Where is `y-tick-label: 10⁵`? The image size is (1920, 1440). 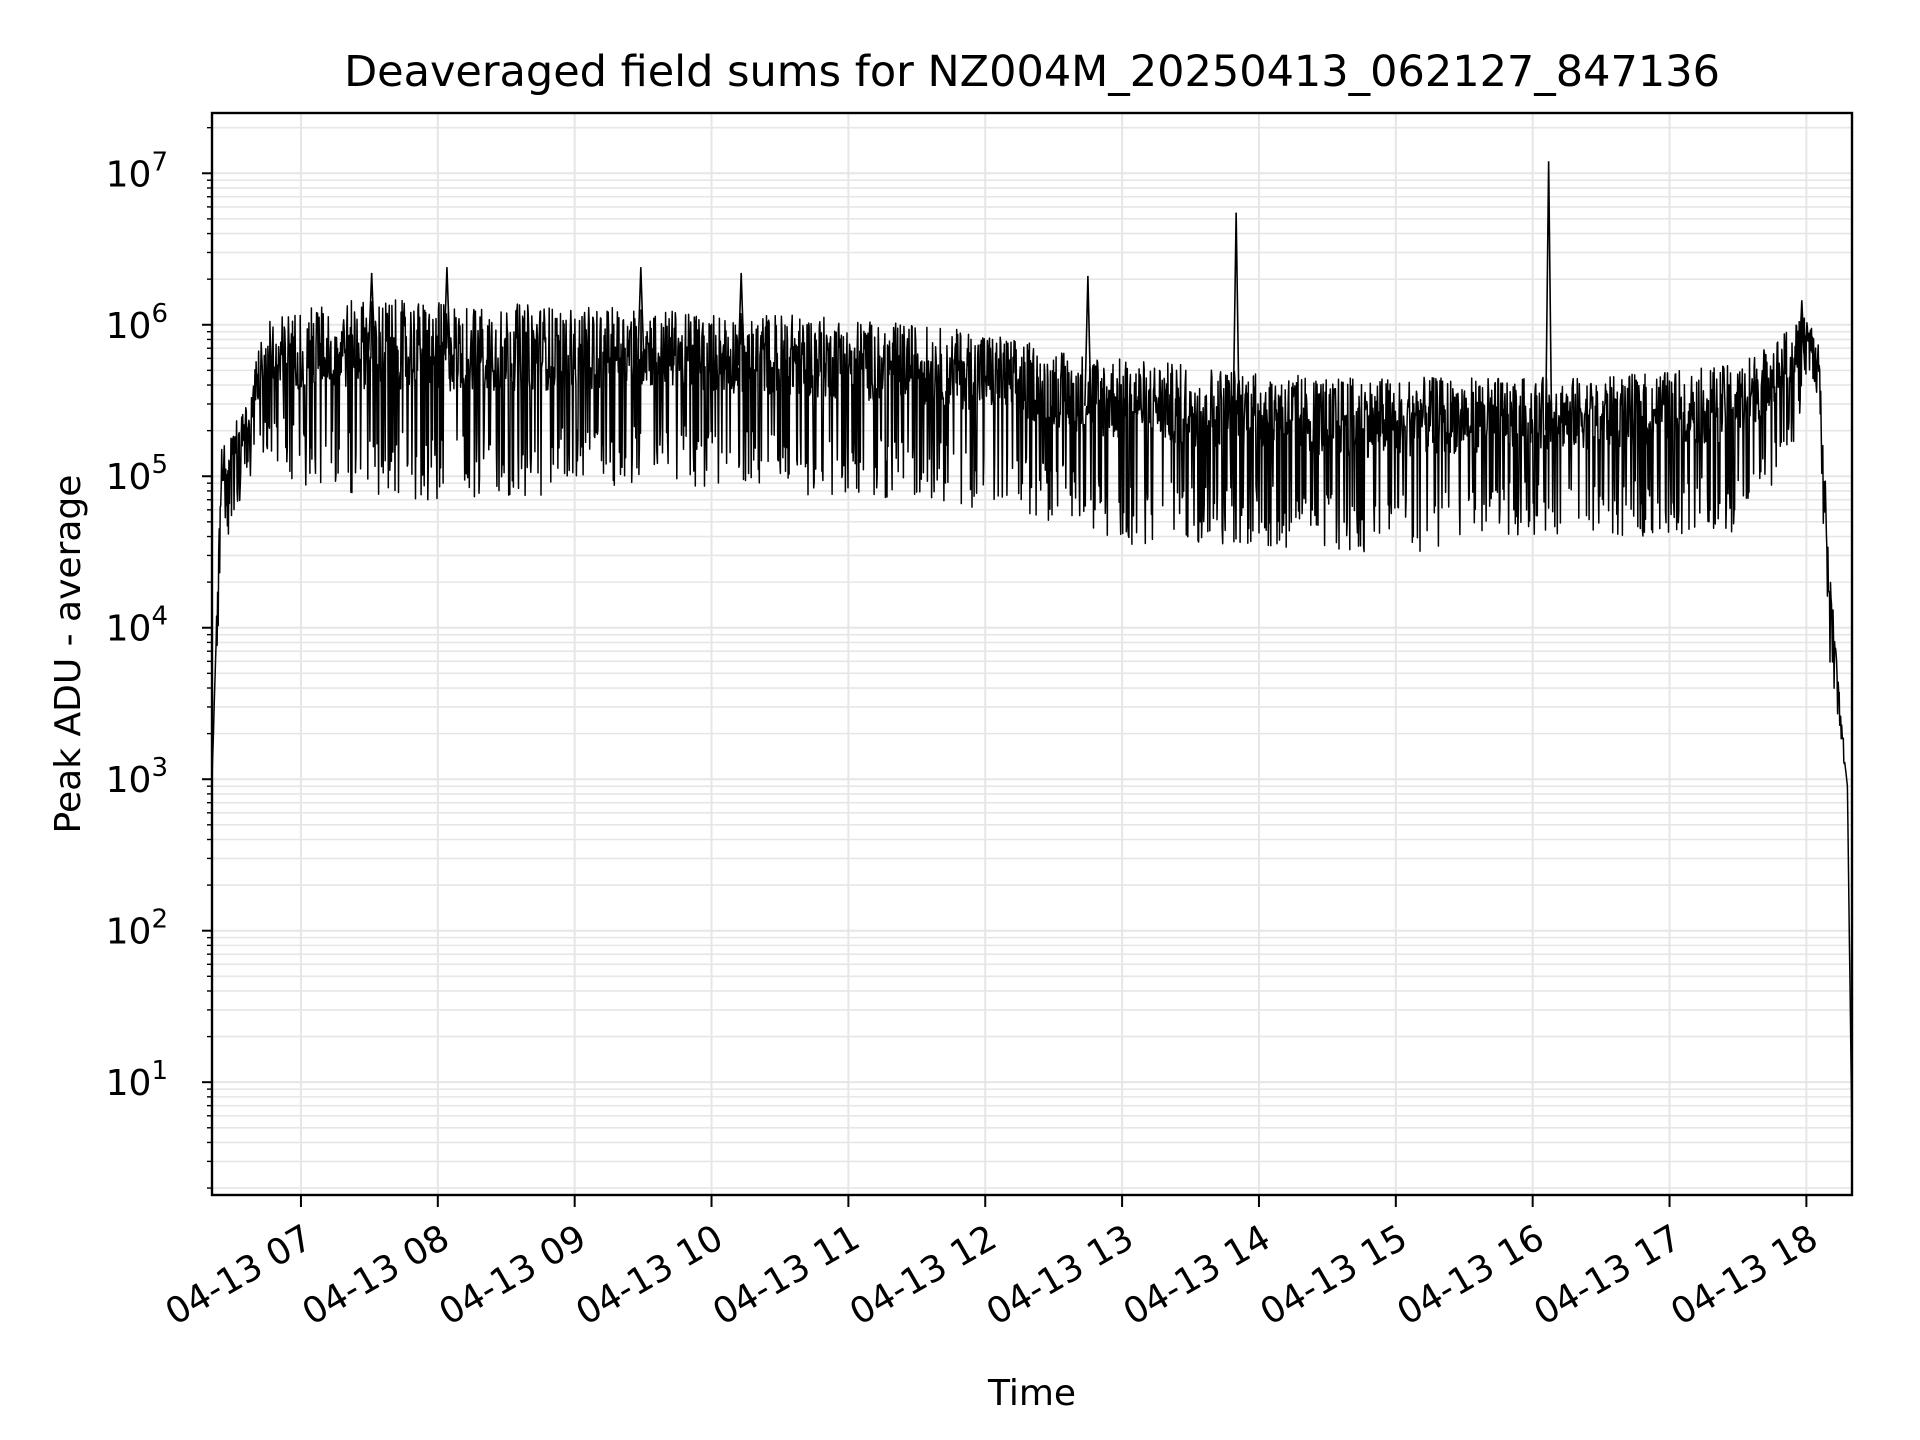
y-tick-label: 10⁵ is located at coordinates (137, 474).